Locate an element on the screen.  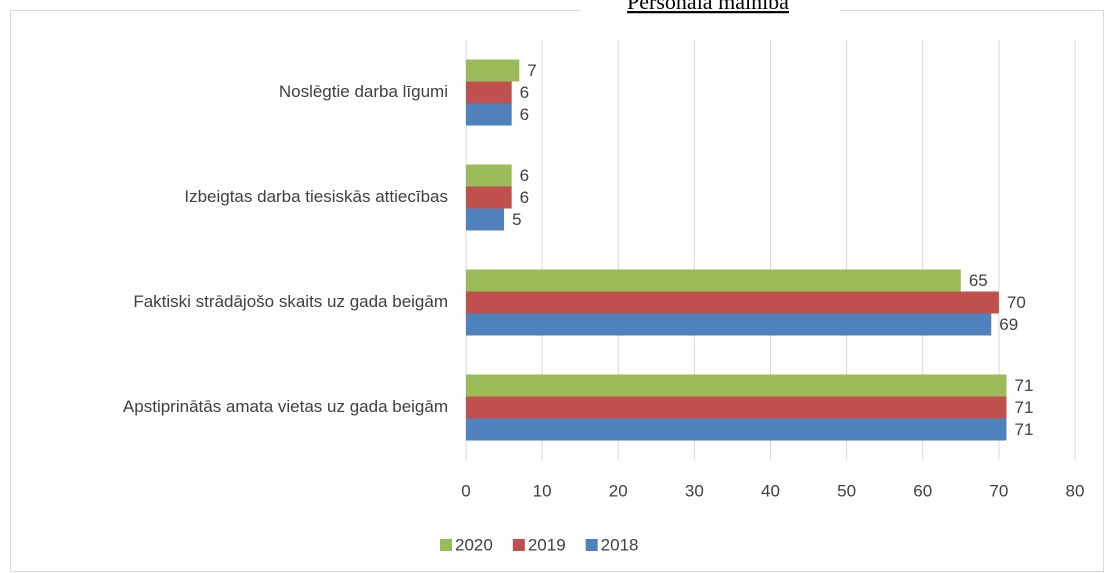
data-label: 5 is located at coordinates (516, 219).